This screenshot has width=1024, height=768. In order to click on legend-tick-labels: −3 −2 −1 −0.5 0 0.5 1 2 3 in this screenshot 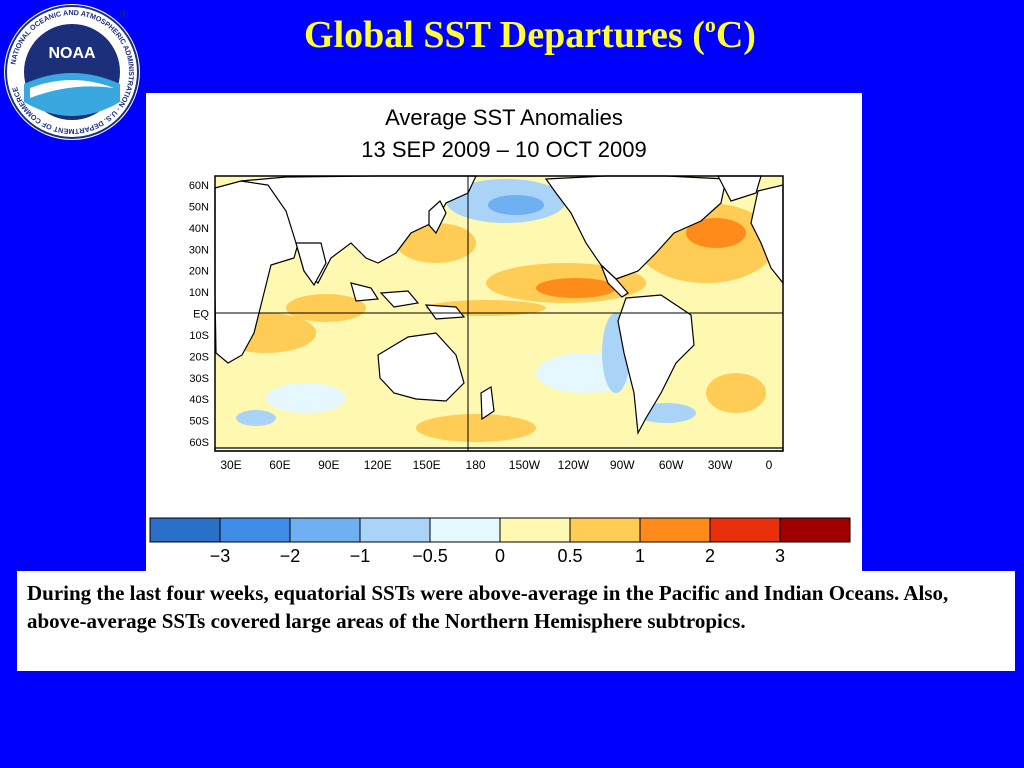, I will do `click(497, 556)`.